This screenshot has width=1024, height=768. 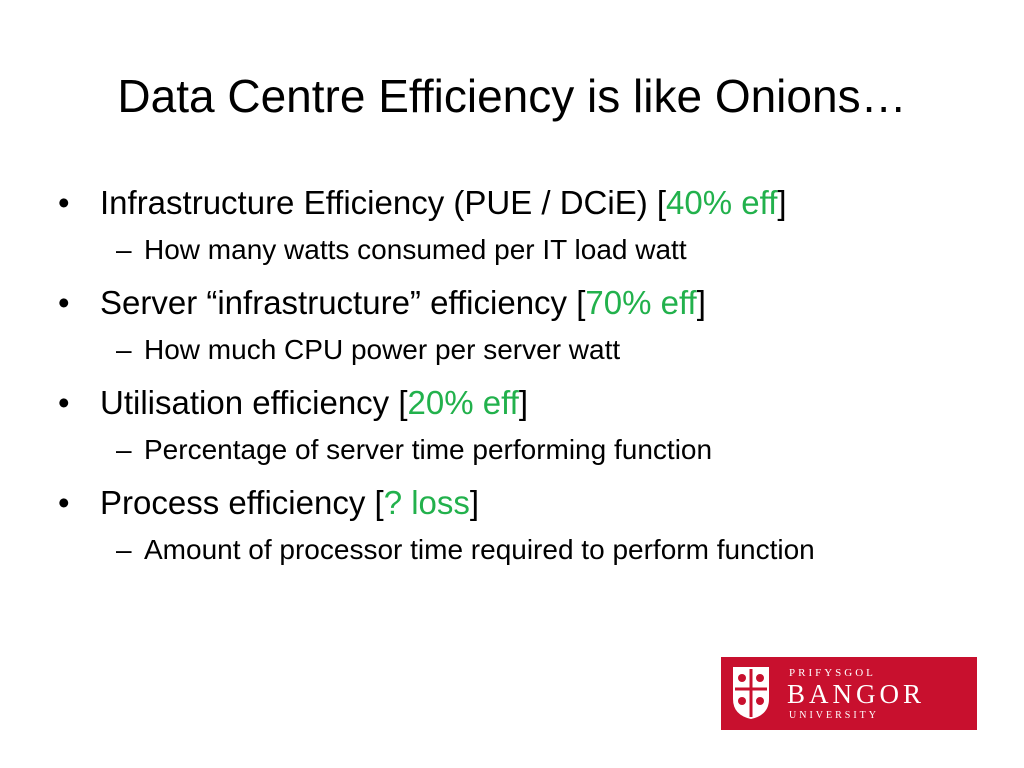 What do you see at coordinates (722, 202) in the screenshot?
I see `efficiency-value: 40% eff` at bounding box center [722, 202].